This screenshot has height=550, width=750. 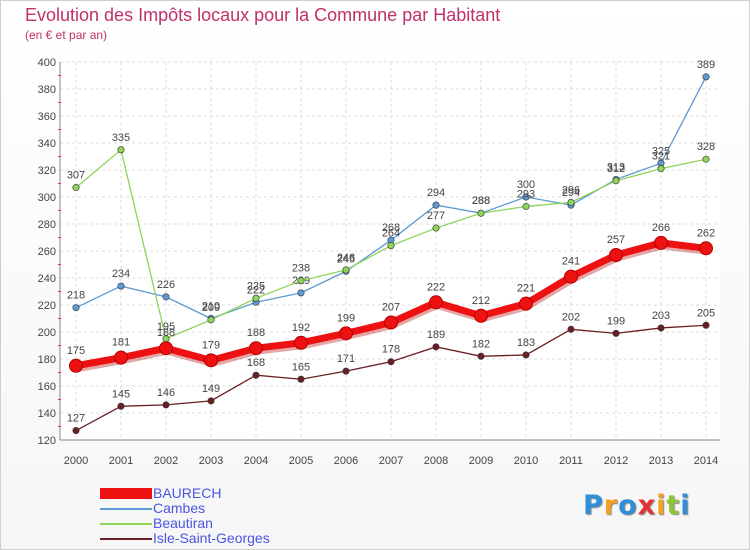 What do you see at coordinates (526, 194) in the screenshot?
I see `data-label: 293` at bounding box center [526, 194].